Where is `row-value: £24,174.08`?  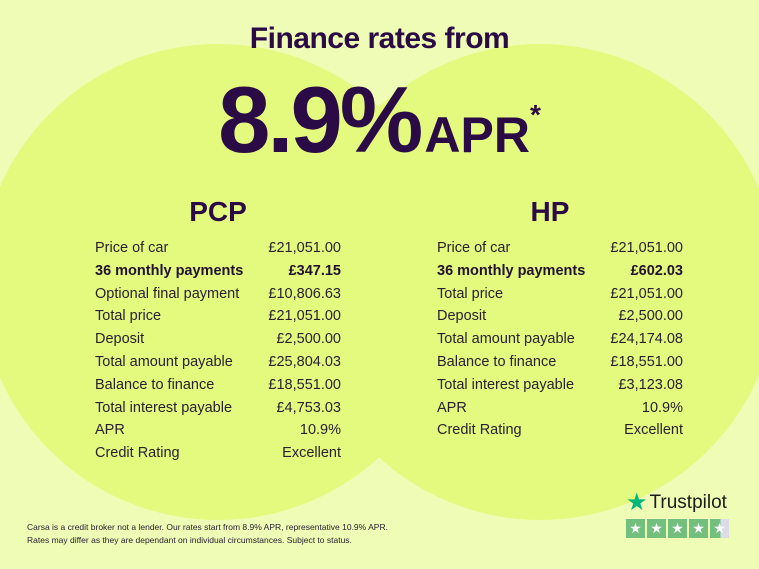 row-value: £24,174.08 is located at coordinates (646, 339).